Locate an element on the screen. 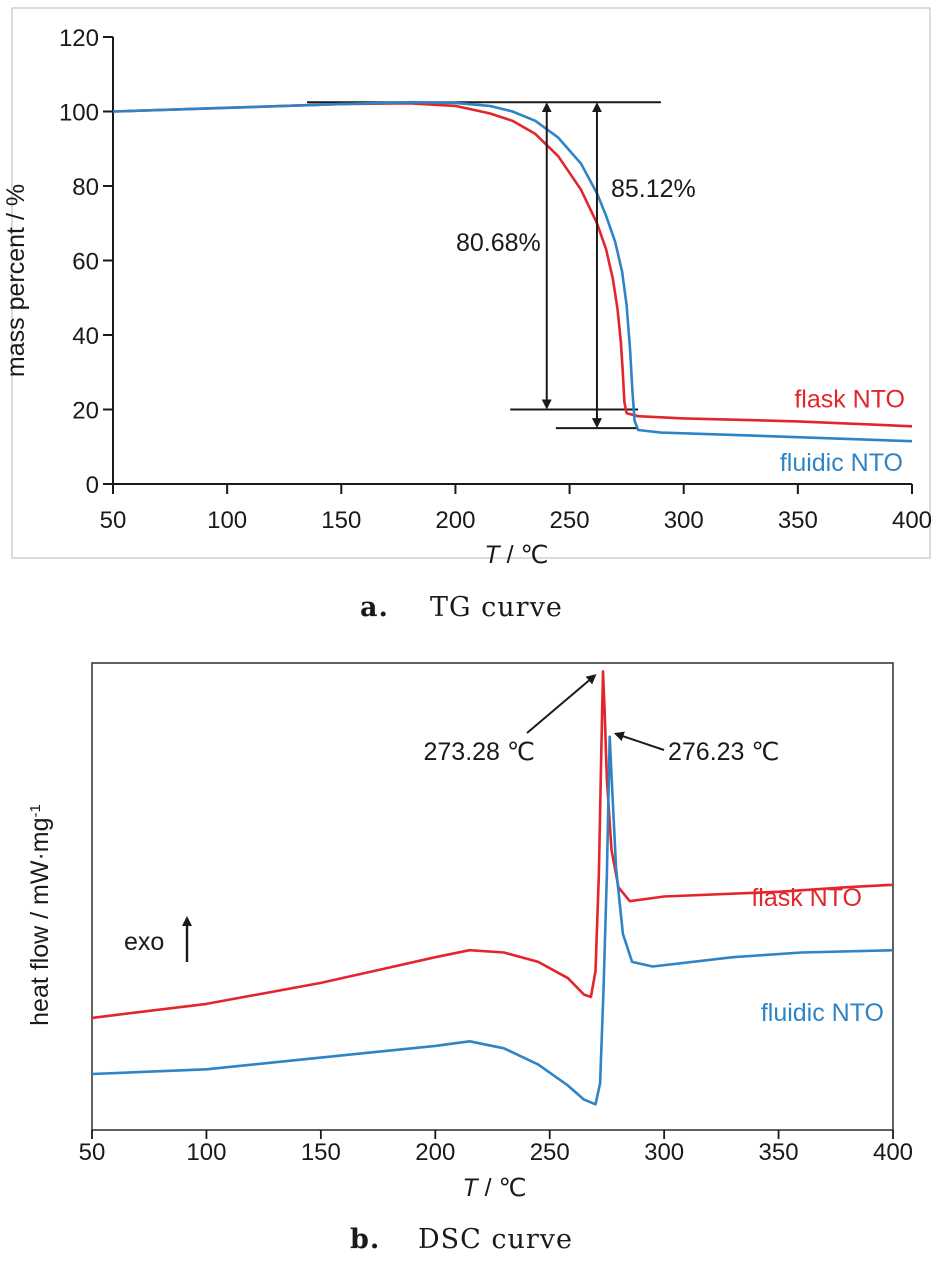 This screenshot has height=1276, width=937. tg-x-tick-label: 50 is located at coordinates (113, 520).